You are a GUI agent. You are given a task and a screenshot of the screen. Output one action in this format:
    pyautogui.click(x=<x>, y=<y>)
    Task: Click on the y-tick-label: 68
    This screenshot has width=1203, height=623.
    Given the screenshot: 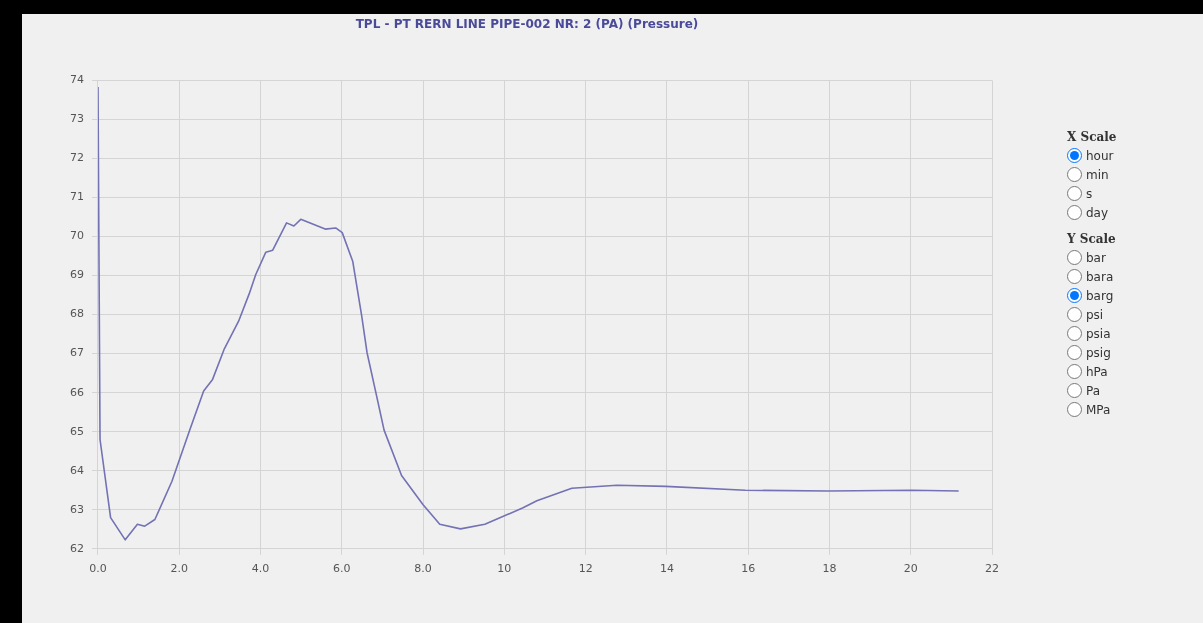 What is the action you would take?
    pyautogui.click(x=77, y=314)
    